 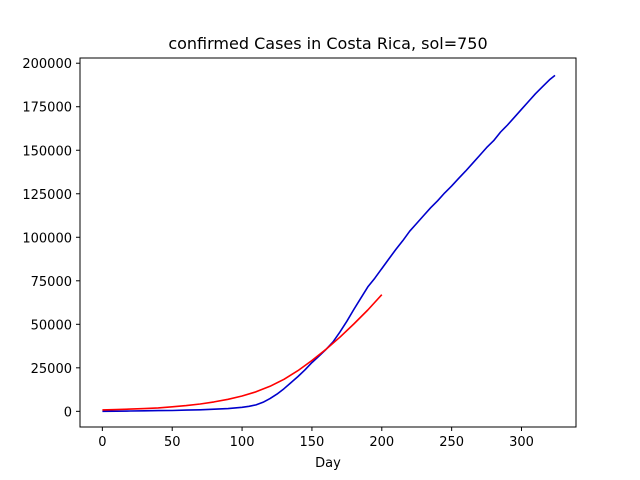 What do you see at coordinates (47, 238) in the screenshot?
I see `y-tick-label: 100000` at bounding box center [47, 238].